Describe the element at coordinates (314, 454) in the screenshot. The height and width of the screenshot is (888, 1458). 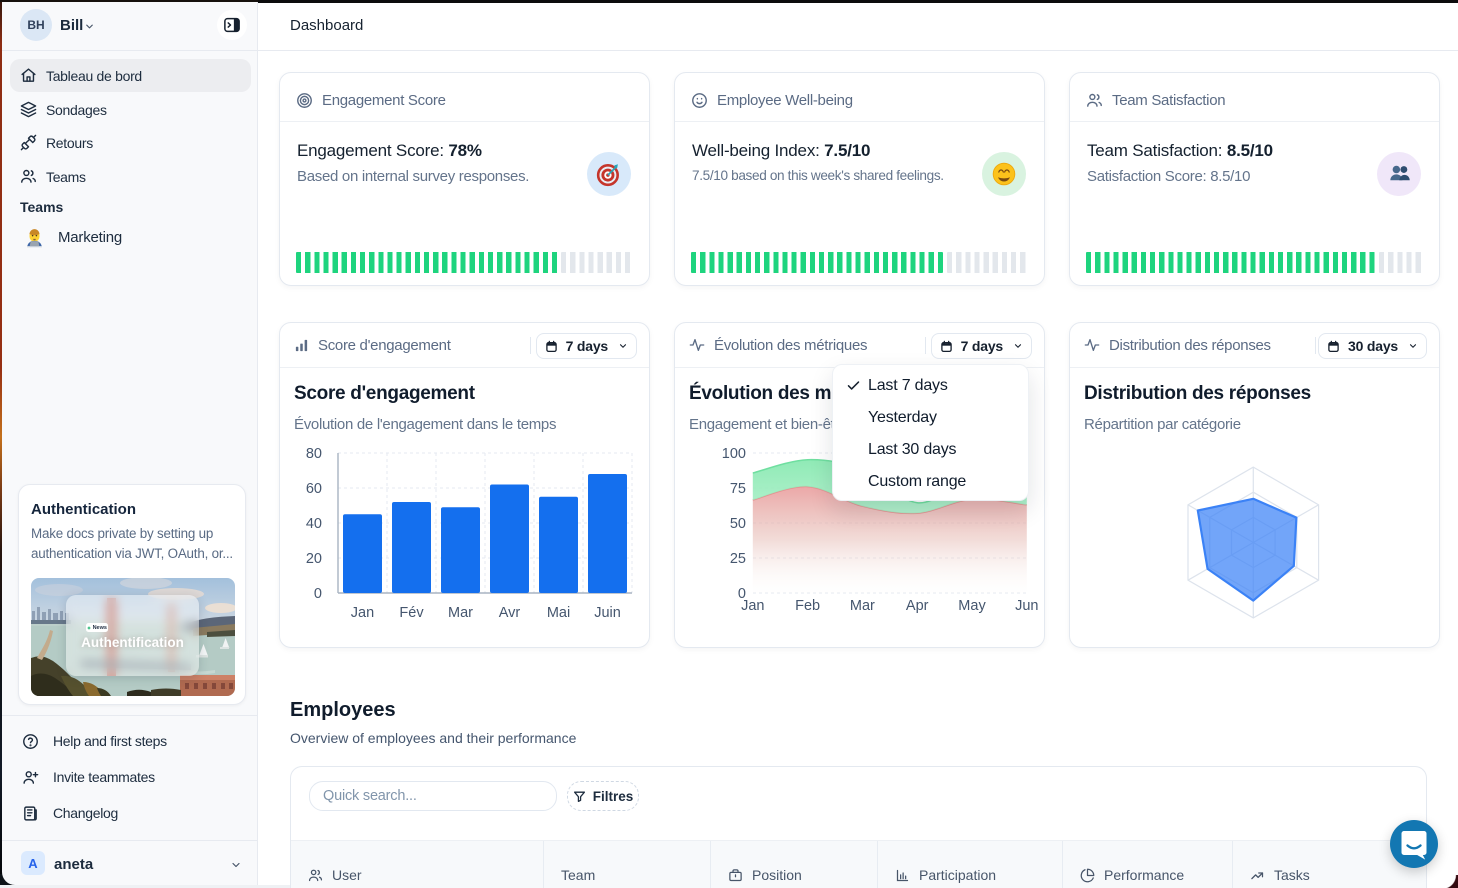
I see `svg-text: 80` at that location.